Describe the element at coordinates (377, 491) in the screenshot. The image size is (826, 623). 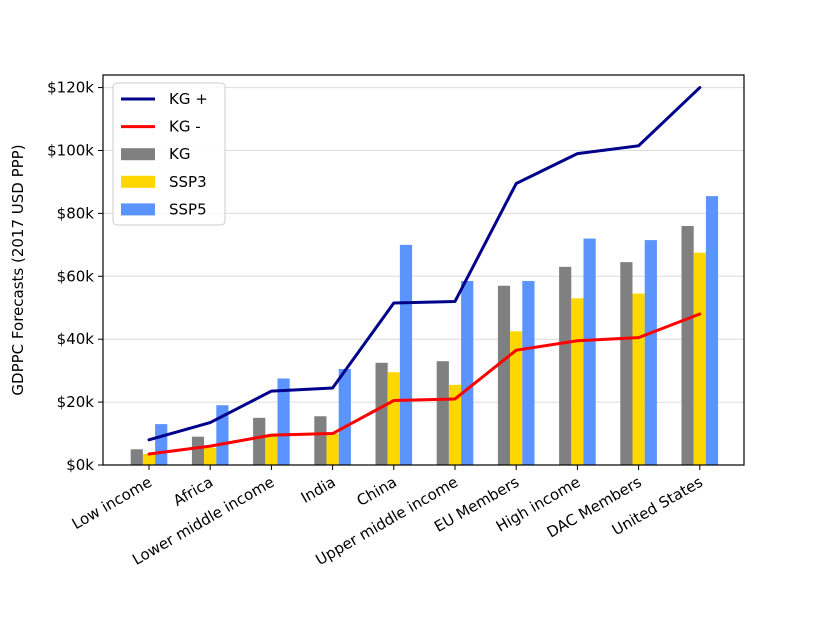
I see `x-tick-label: China` at that location.